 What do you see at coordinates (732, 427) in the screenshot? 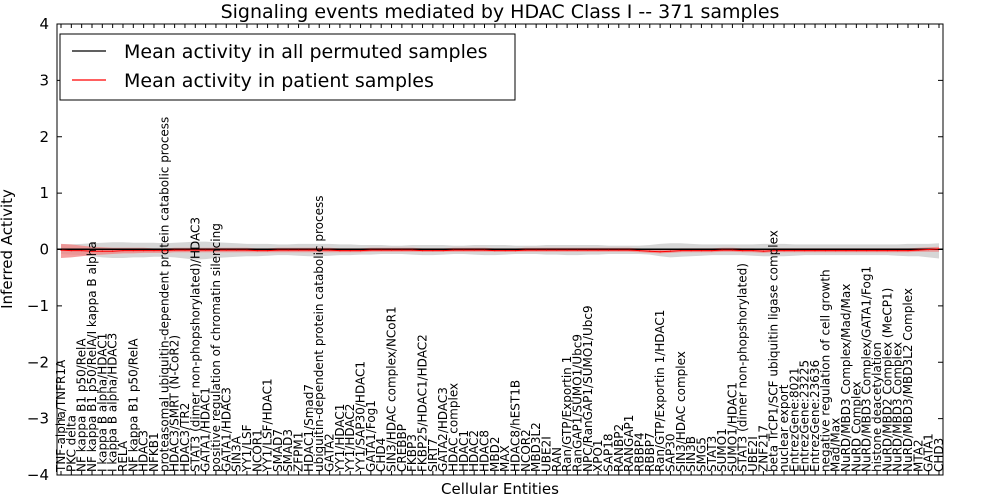
I see `x-tick-label-65: SUMO1/HDAC1` at bounding box center [732, 427].